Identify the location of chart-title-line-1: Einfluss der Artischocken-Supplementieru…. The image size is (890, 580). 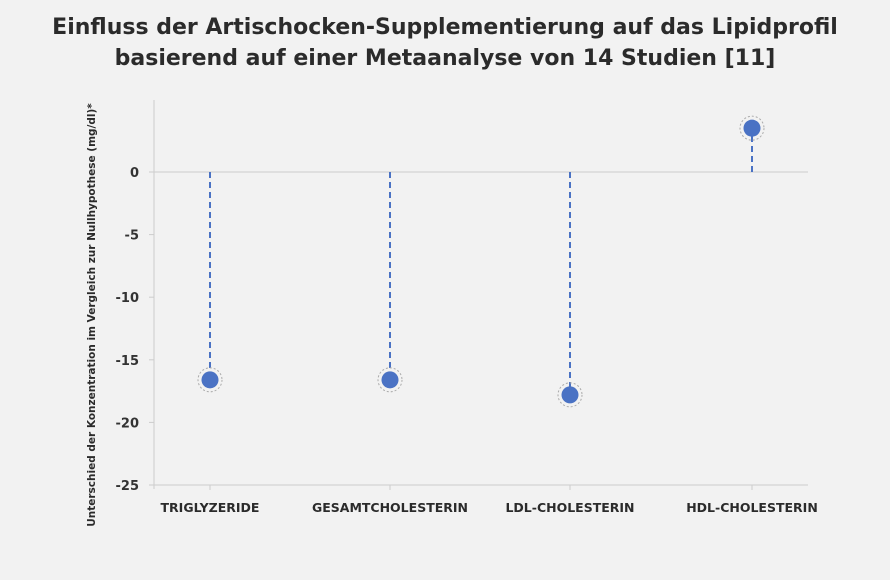
(445, 27).